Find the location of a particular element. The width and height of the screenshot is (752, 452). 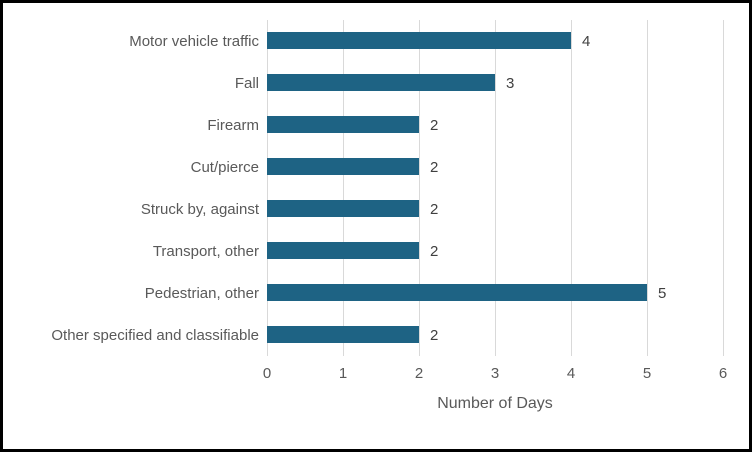

x-tick-label: 0 is located at coordinates (267, 373).